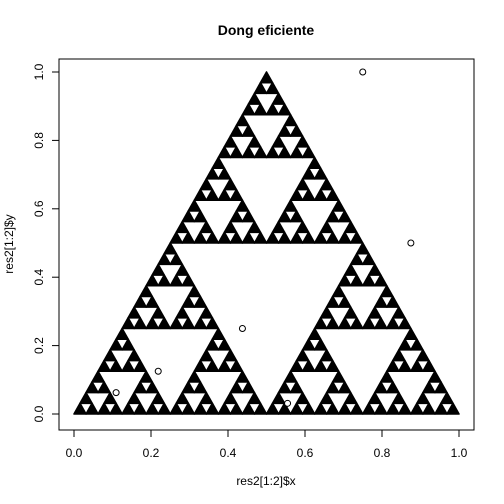 Image resolution: width=504 pixels, height=504 pixels. What do you see at coordinates (267, 444) in the screenshot?
I see `x-axis: 0.0 0.2 0.4 0.6 0.8 1.0` at bounding box center [267, 444].